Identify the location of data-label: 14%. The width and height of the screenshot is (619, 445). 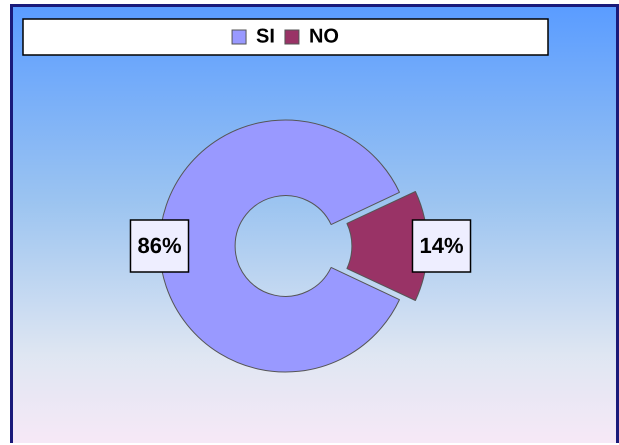
(441, 245).